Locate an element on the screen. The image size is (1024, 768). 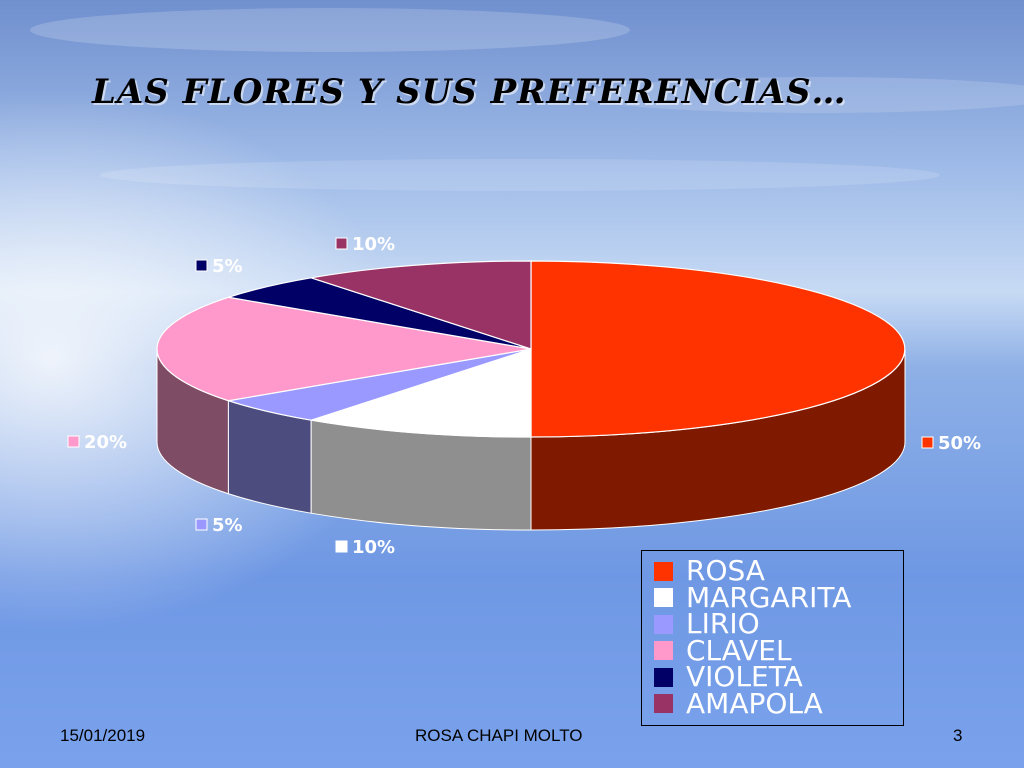
data-label-swatch-rosa is located at coordinates (927, 442).